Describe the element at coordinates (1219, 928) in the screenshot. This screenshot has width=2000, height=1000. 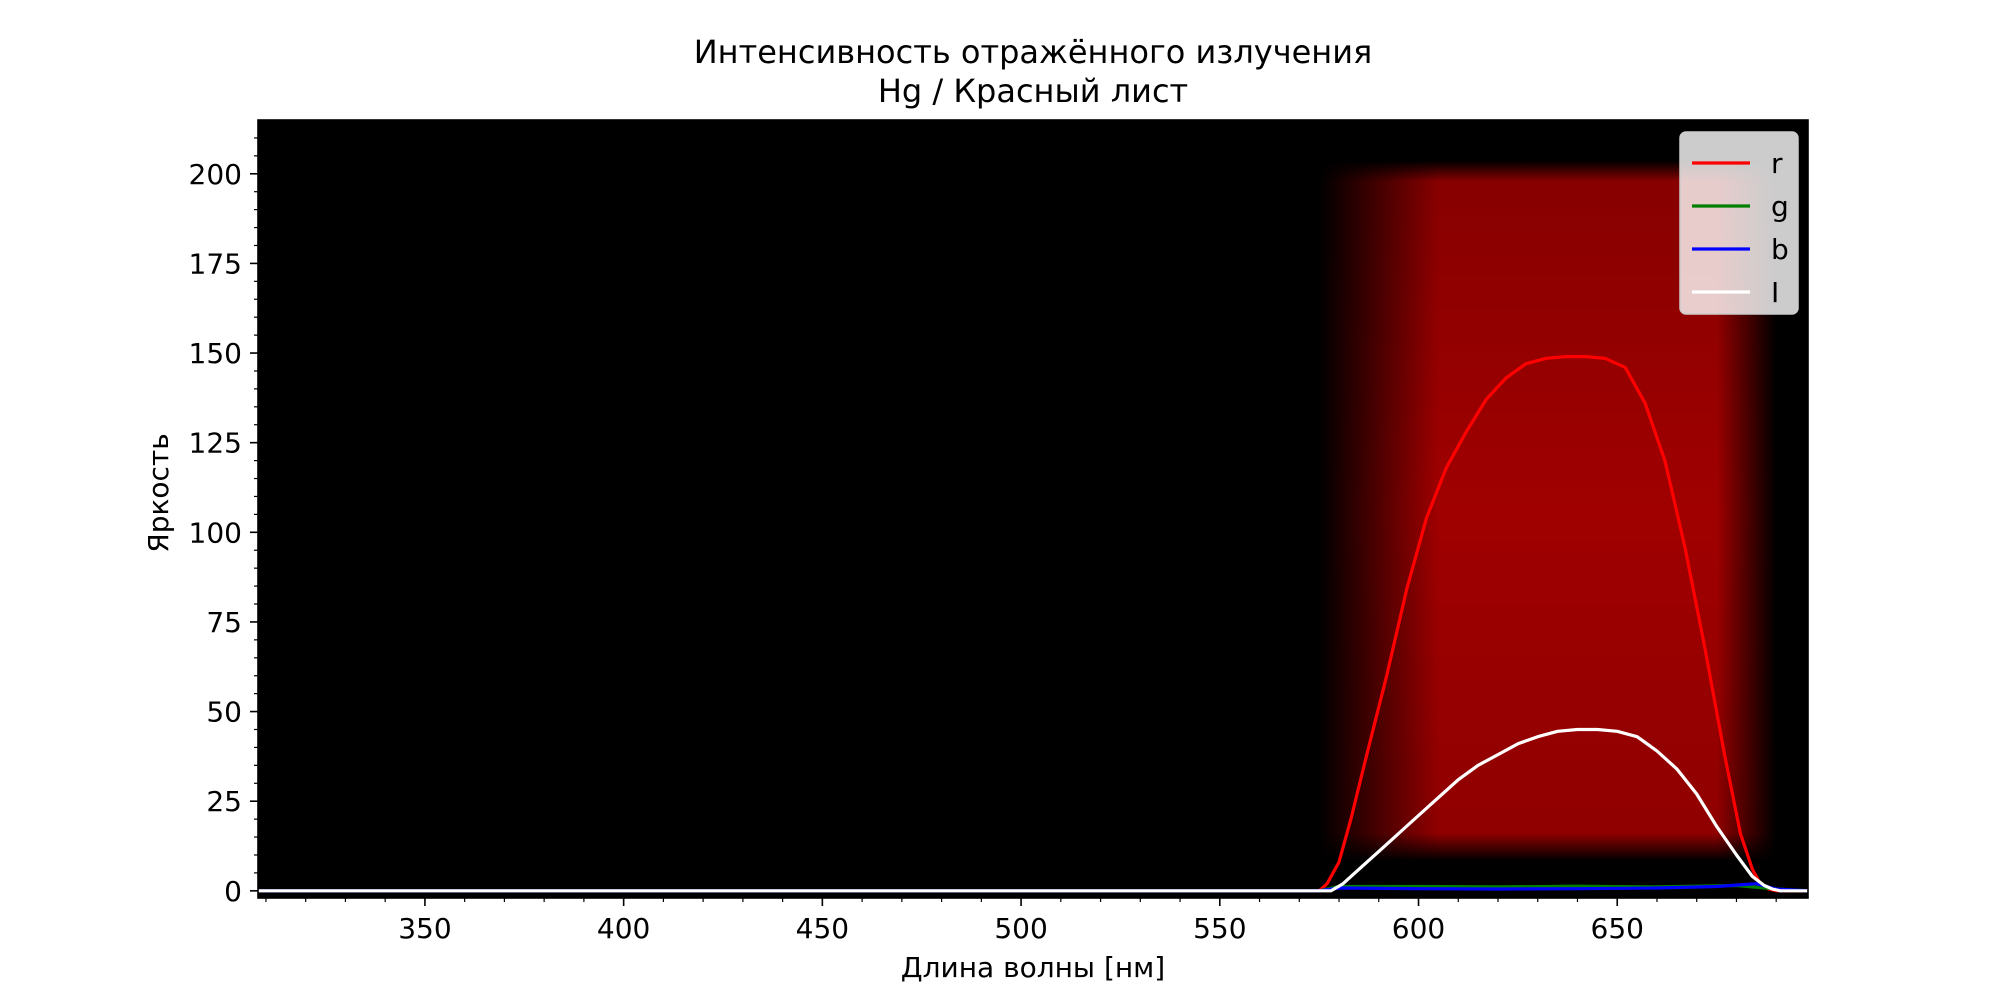
I see `x-tick-label-550: 550` at that location.